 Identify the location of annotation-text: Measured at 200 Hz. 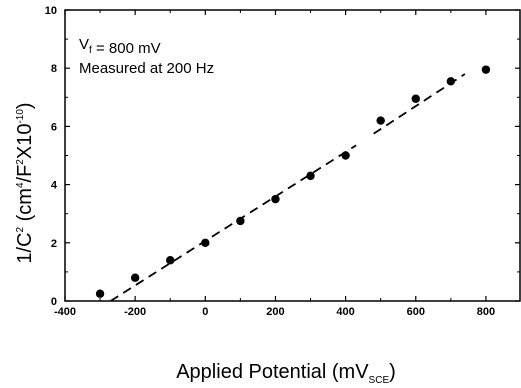
(146, 68).